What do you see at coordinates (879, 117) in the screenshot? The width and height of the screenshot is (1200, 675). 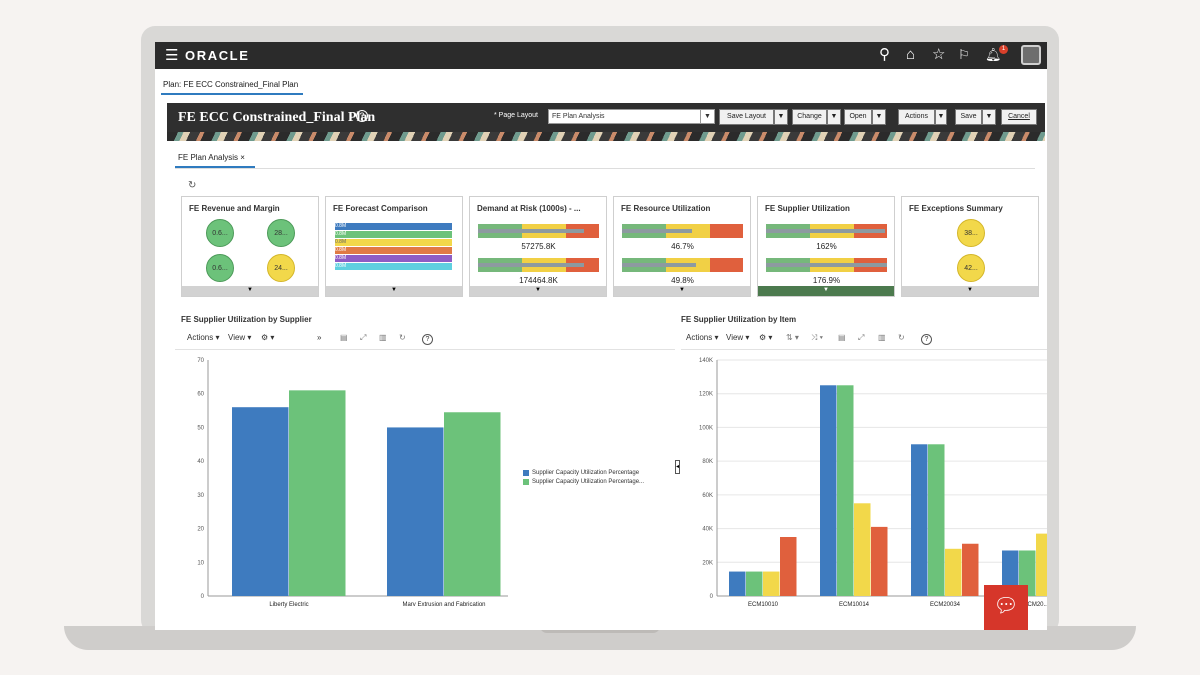 I see `open-menu-button: ▼` at bounding box center [879, 117].